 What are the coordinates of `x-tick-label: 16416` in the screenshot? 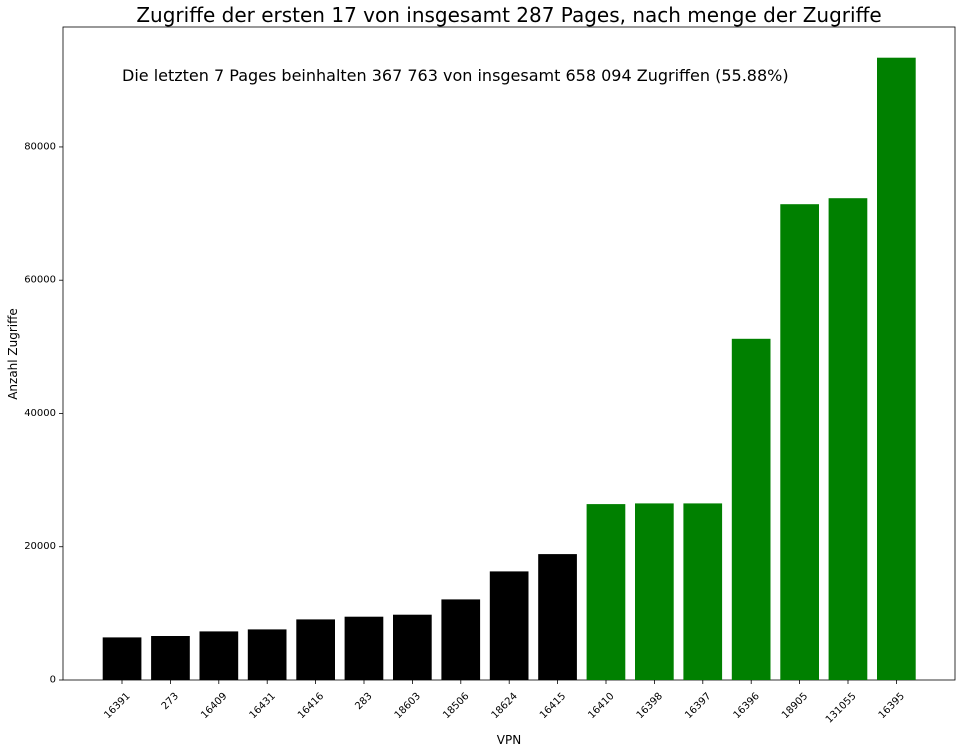 It's located at (311, 706).